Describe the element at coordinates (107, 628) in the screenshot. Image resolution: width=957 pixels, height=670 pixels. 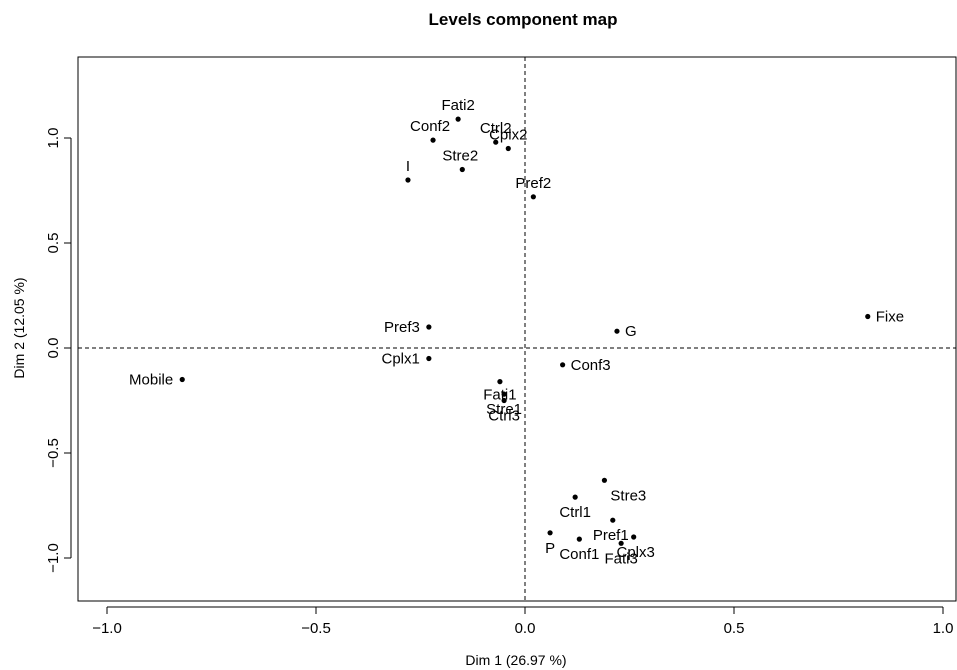
I see `x-tick-label: −1.0` at that location.